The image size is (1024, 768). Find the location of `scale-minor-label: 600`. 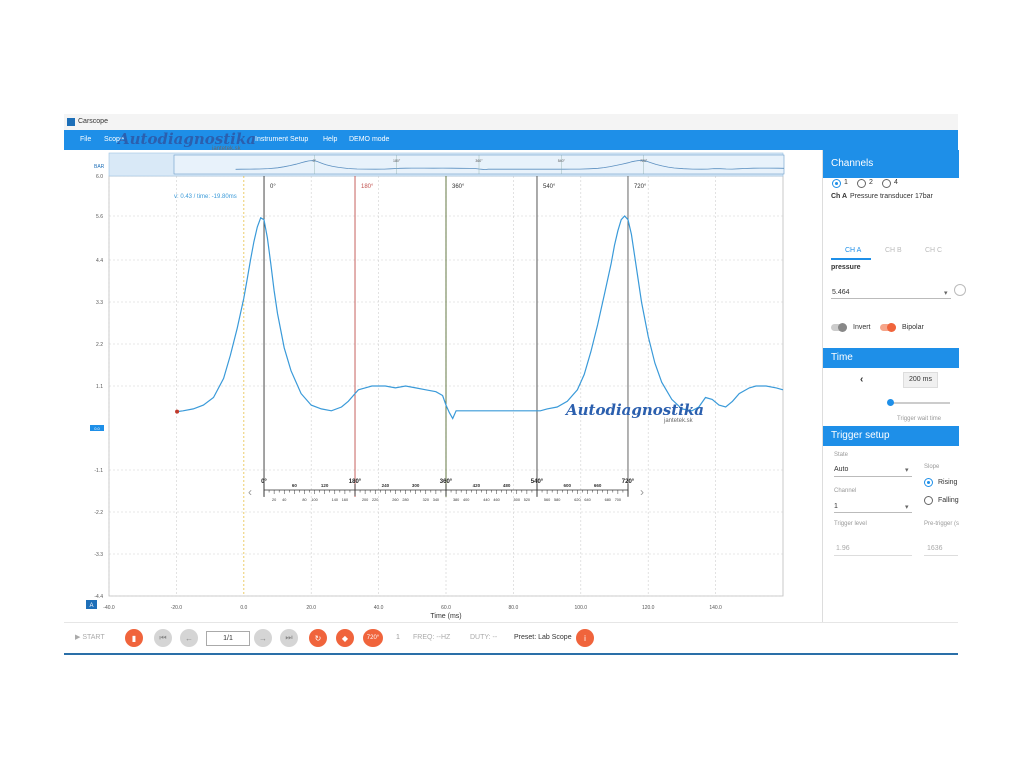

scale-minor-label: 600 is located at coordinates (568, 485).